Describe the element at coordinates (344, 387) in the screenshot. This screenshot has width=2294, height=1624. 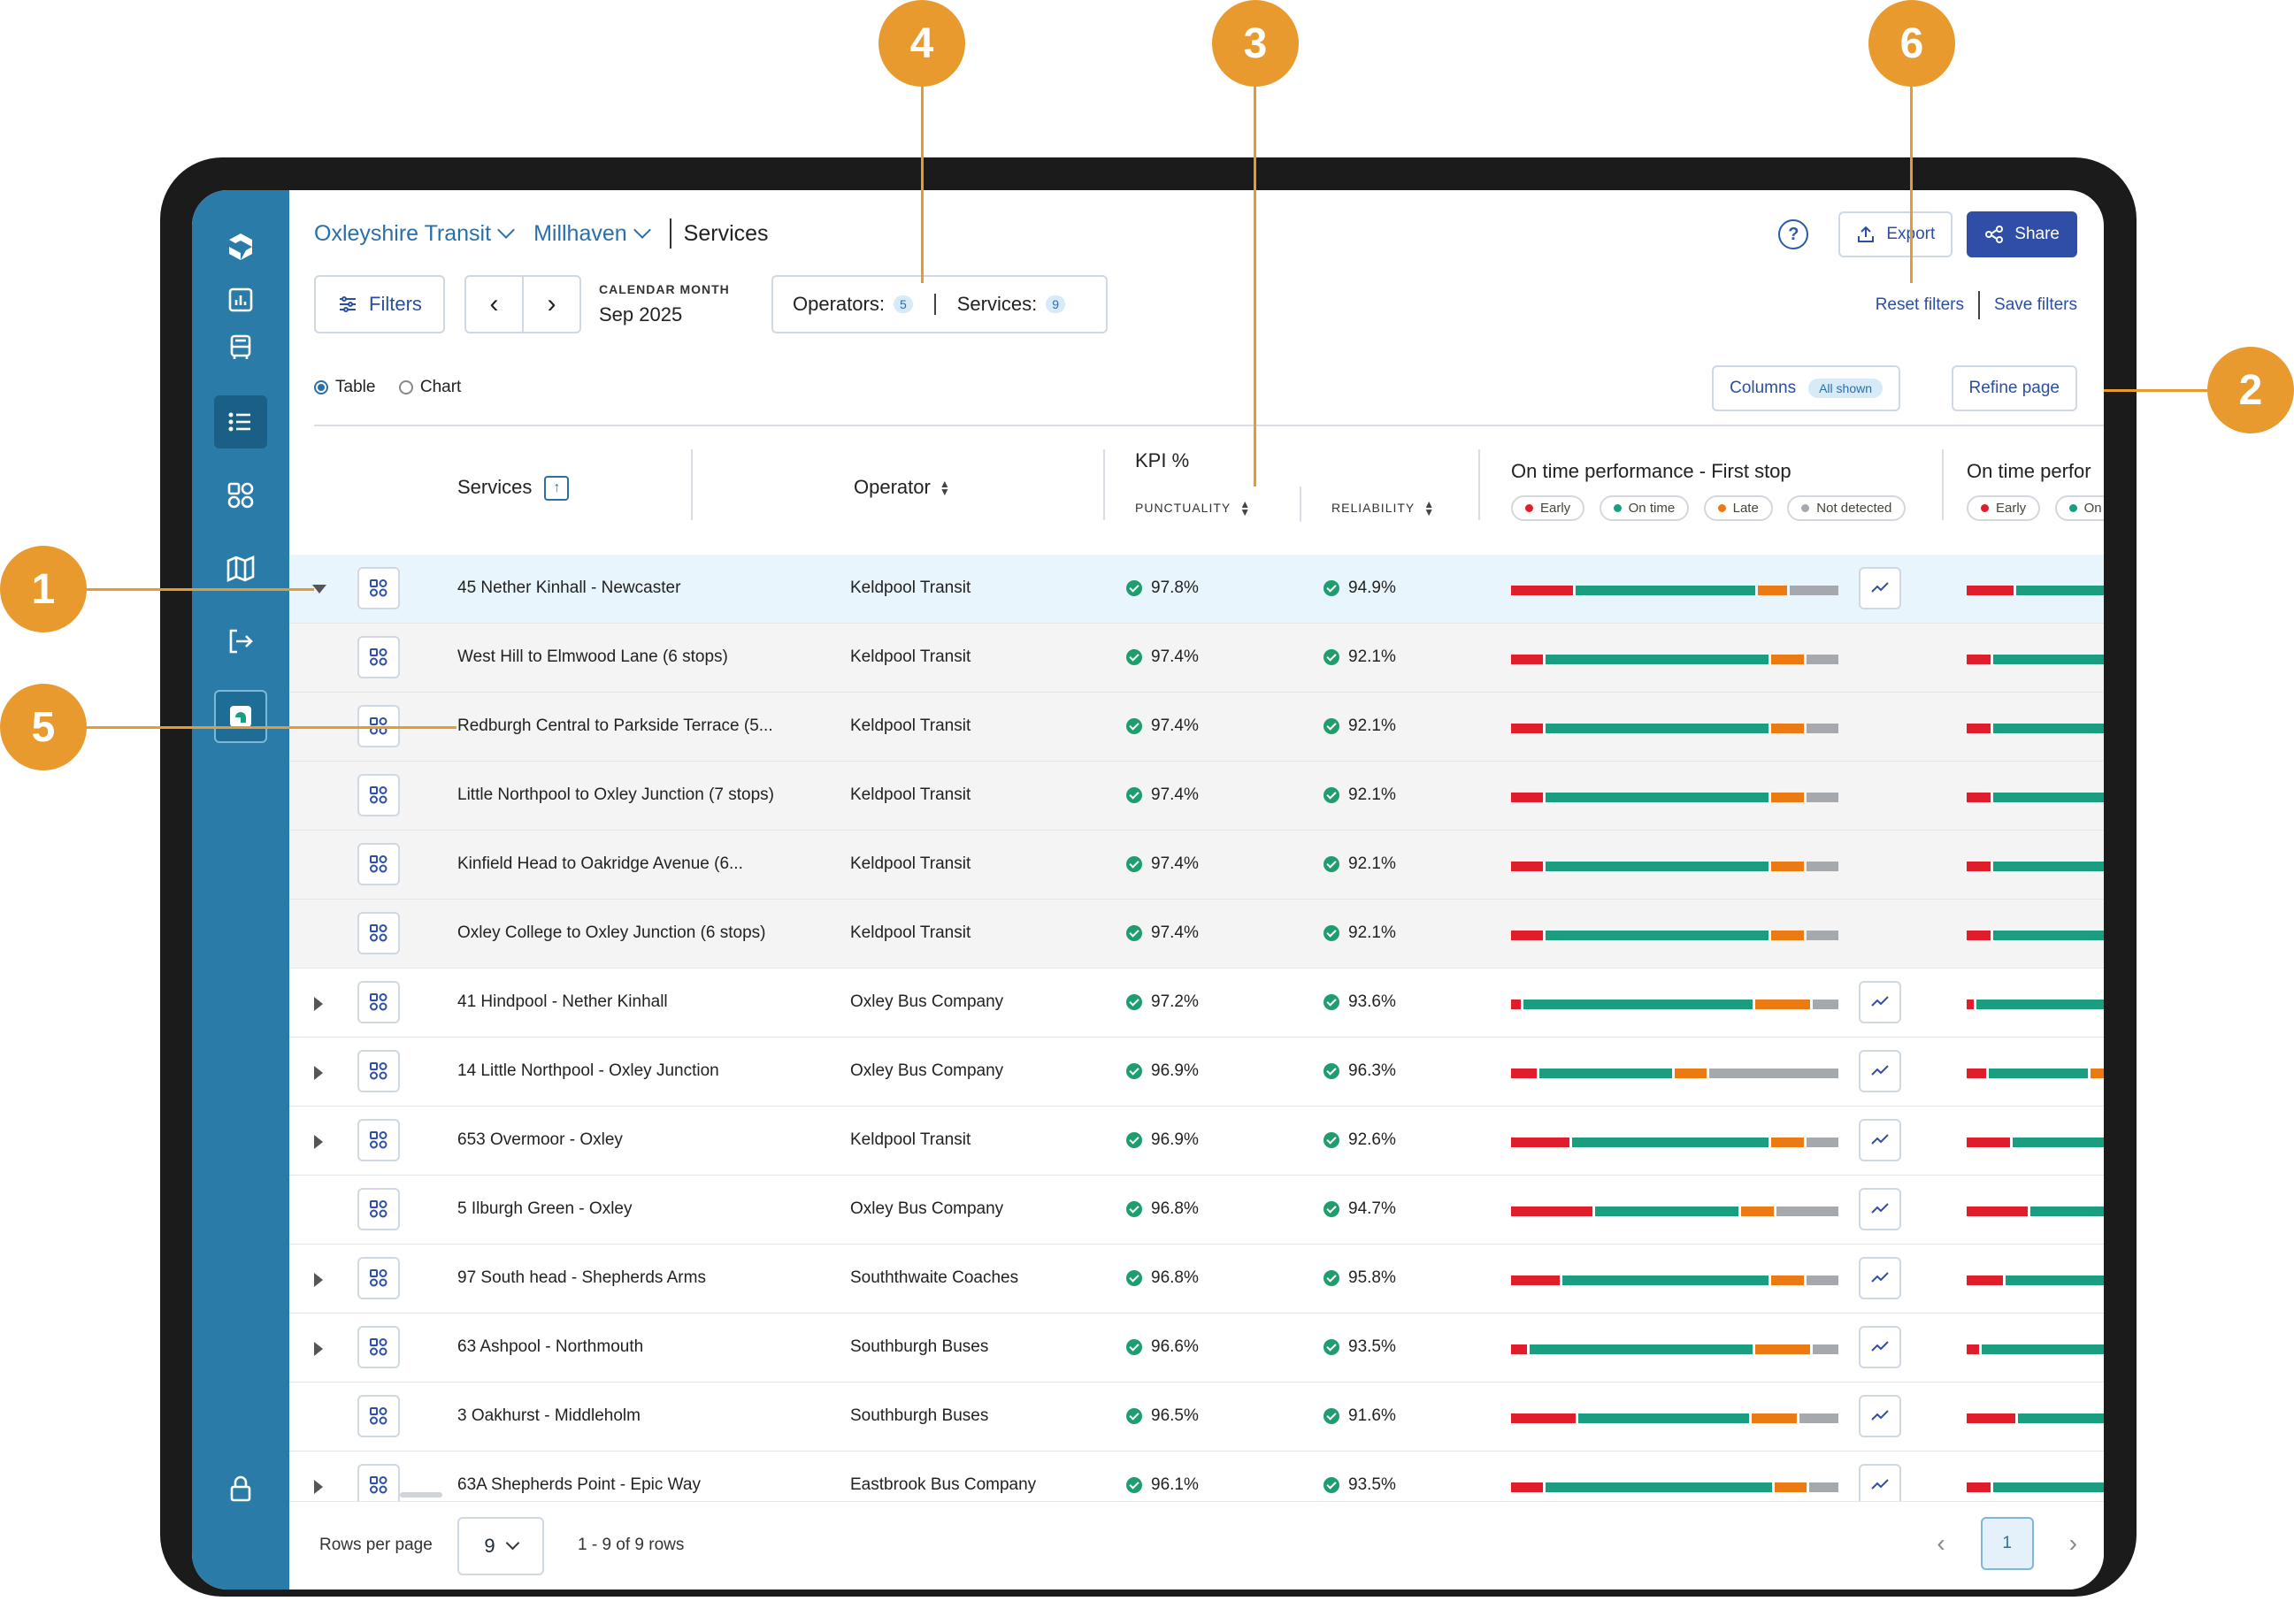
I see `table-view-radio: Table` at that location.